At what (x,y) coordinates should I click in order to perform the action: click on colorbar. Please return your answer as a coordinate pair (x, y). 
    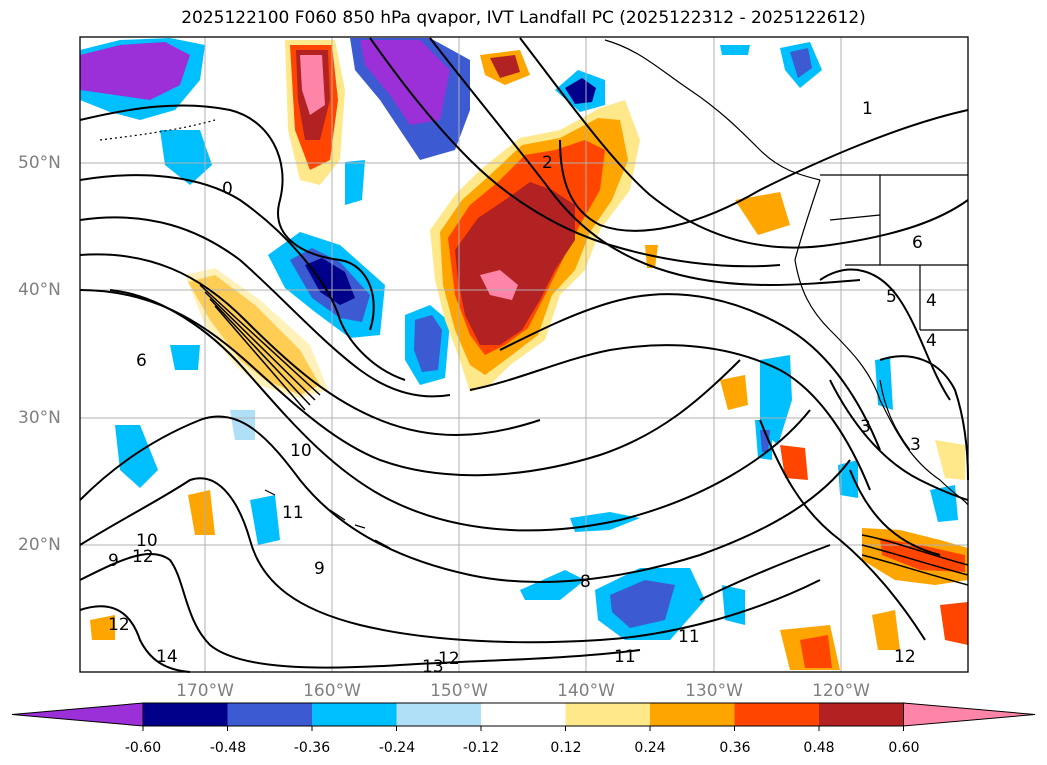
    Looking at the image, I should click on (523, 716).